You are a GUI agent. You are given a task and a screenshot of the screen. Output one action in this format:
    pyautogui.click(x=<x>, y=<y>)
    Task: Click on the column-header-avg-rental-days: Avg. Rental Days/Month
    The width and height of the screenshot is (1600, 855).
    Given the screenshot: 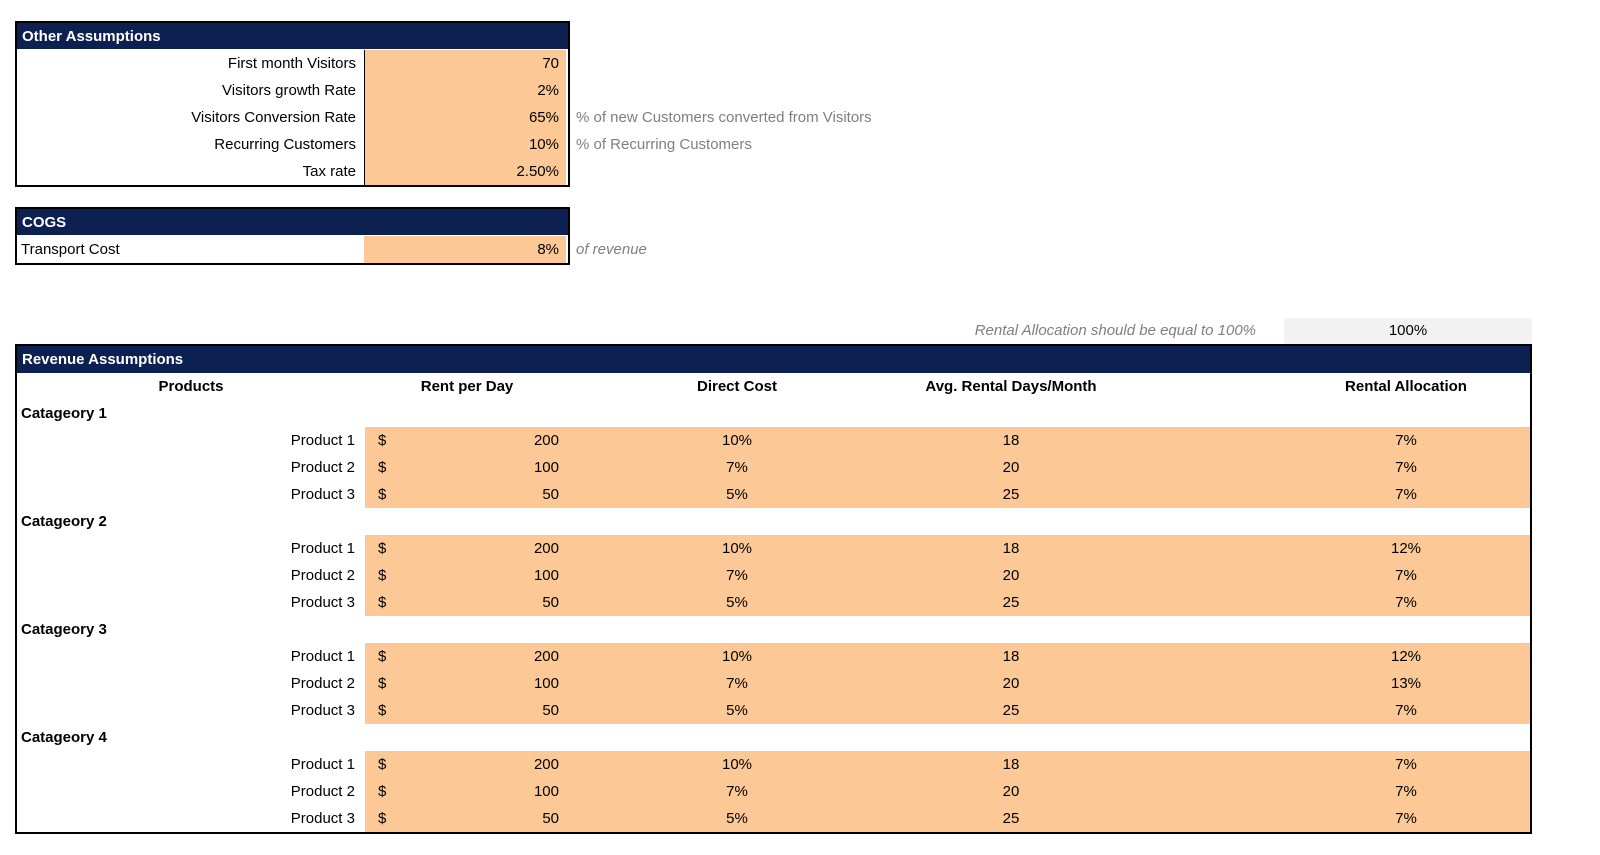 What is the action you would take?
    pyautogui.click(x=1011, y=386)
    